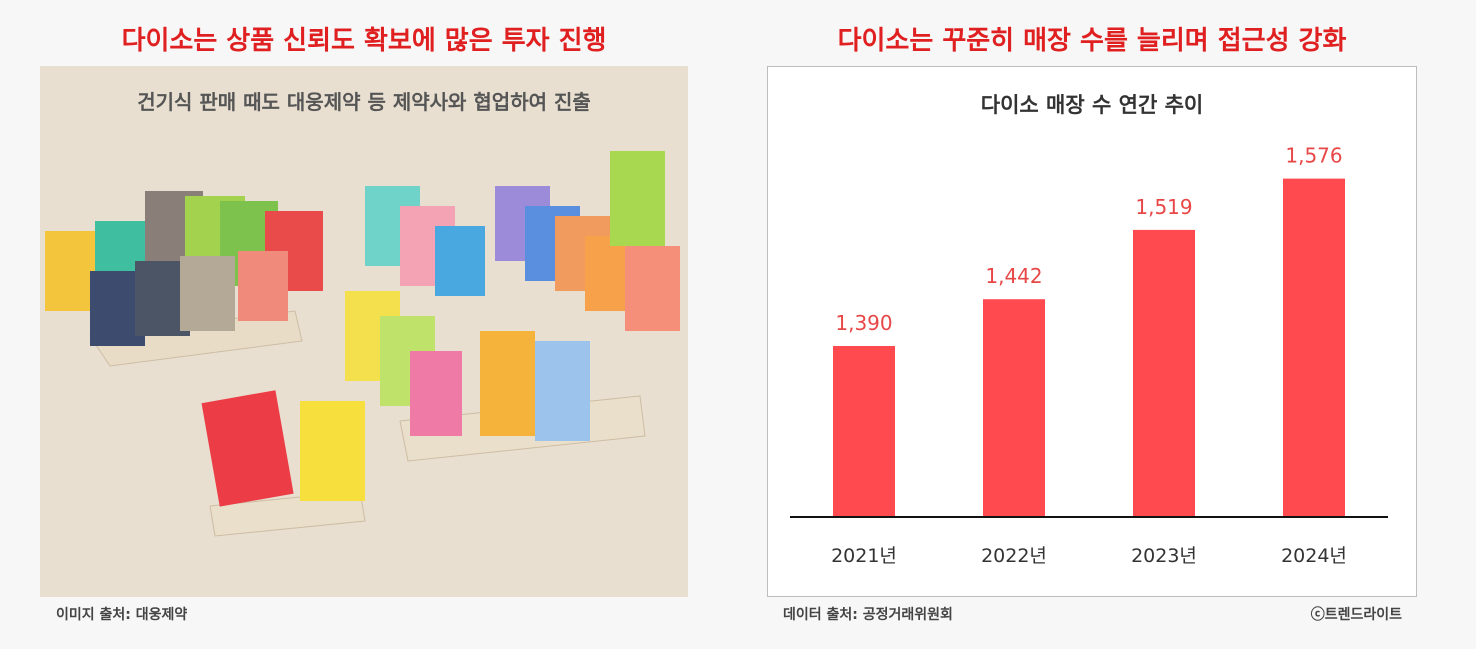 This screenshot has height=649, width=1476. Describe the element at coordinates (364, 102) in the screenshot. I see `photo-caption: 건기식 판매 때도 대웅제약 등 제약사와 협업하여 진출` at that location.